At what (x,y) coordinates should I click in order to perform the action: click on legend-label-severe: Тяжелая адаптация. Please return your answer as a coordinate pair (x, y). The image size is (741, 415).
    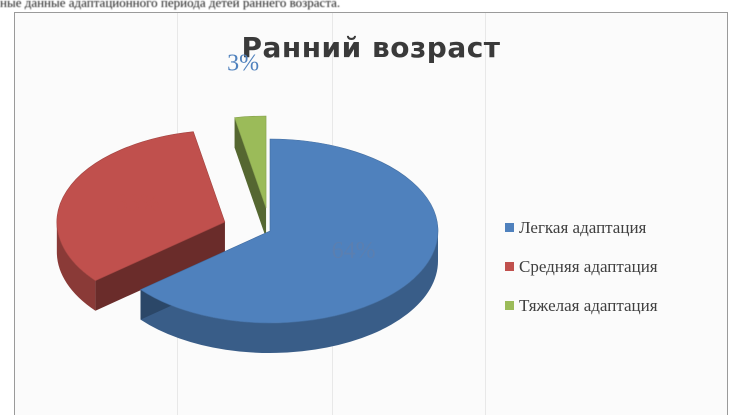
    Looking at the image, I should click on (588, 305).